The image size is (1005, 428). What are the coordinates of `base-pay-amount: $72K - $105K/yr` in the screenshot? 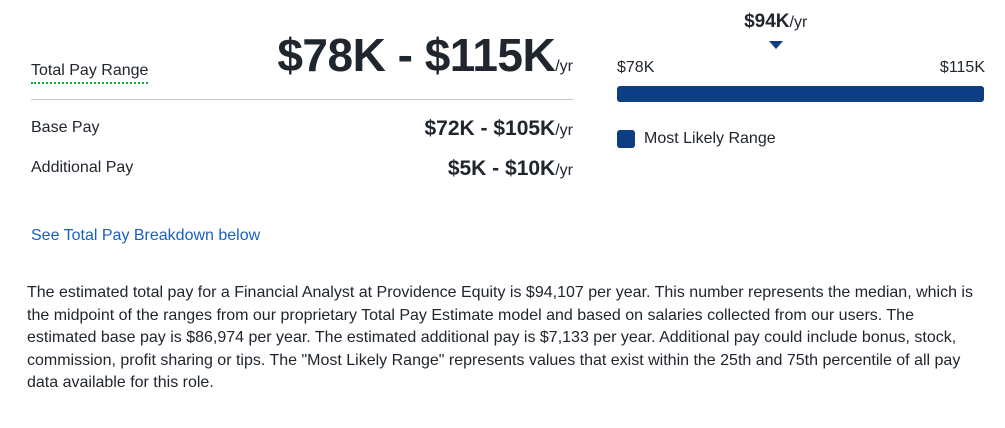 It's located at (498, 130).